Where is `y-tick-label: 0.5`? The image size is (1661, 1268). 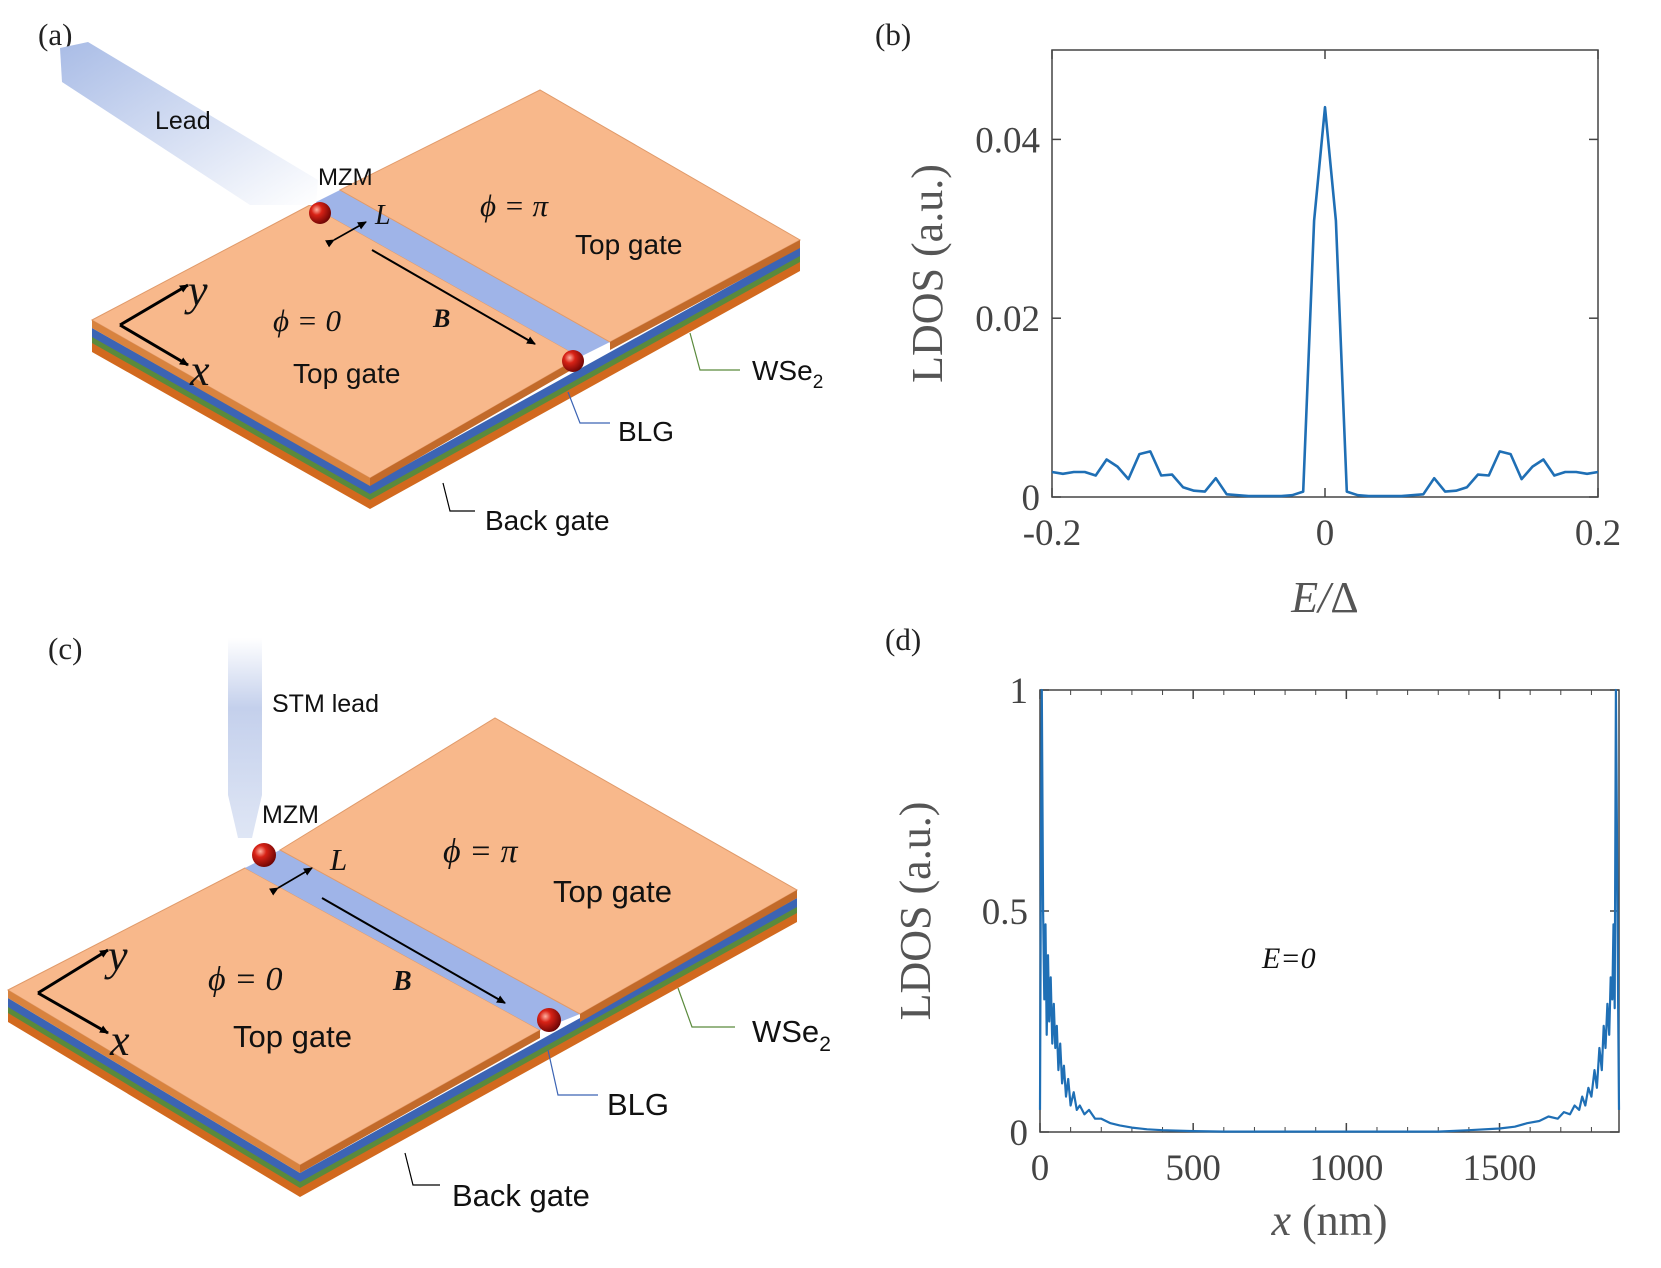
y-tick-label: 0.5 is located at coordinates (1005, 912).